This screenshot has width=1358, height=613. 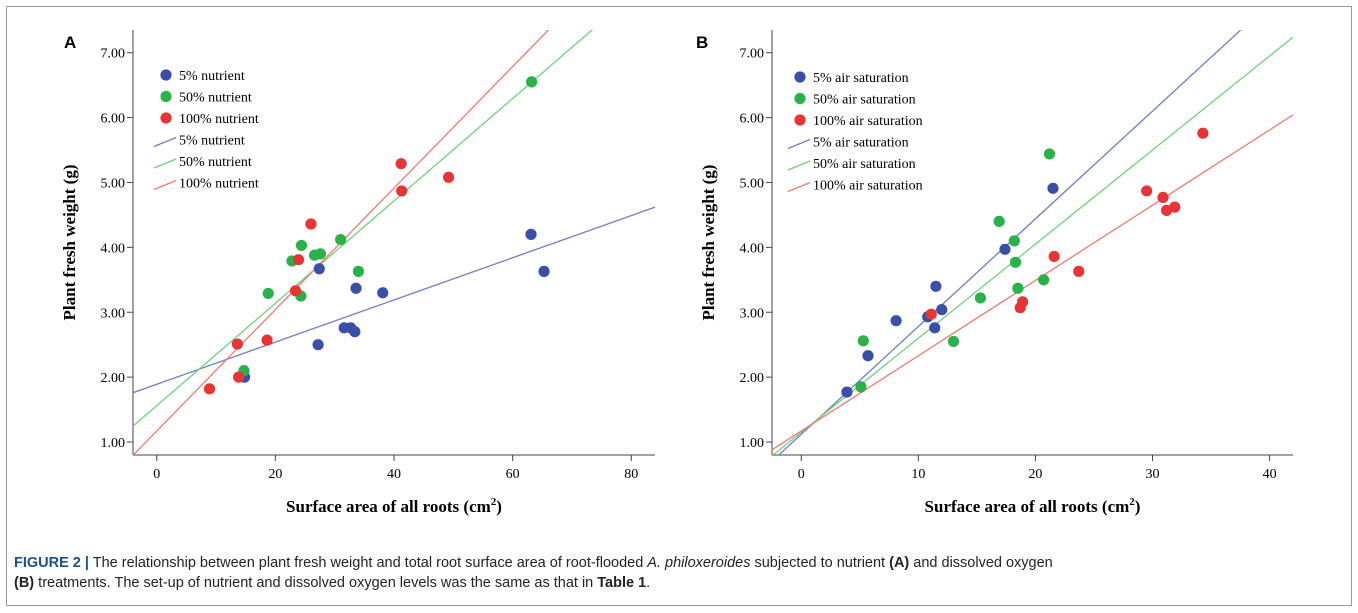 What do you see at coordinates (1270, 474) in the screenshot?
I see `x-tick-label: 40` at bounding box center [1270, 474].